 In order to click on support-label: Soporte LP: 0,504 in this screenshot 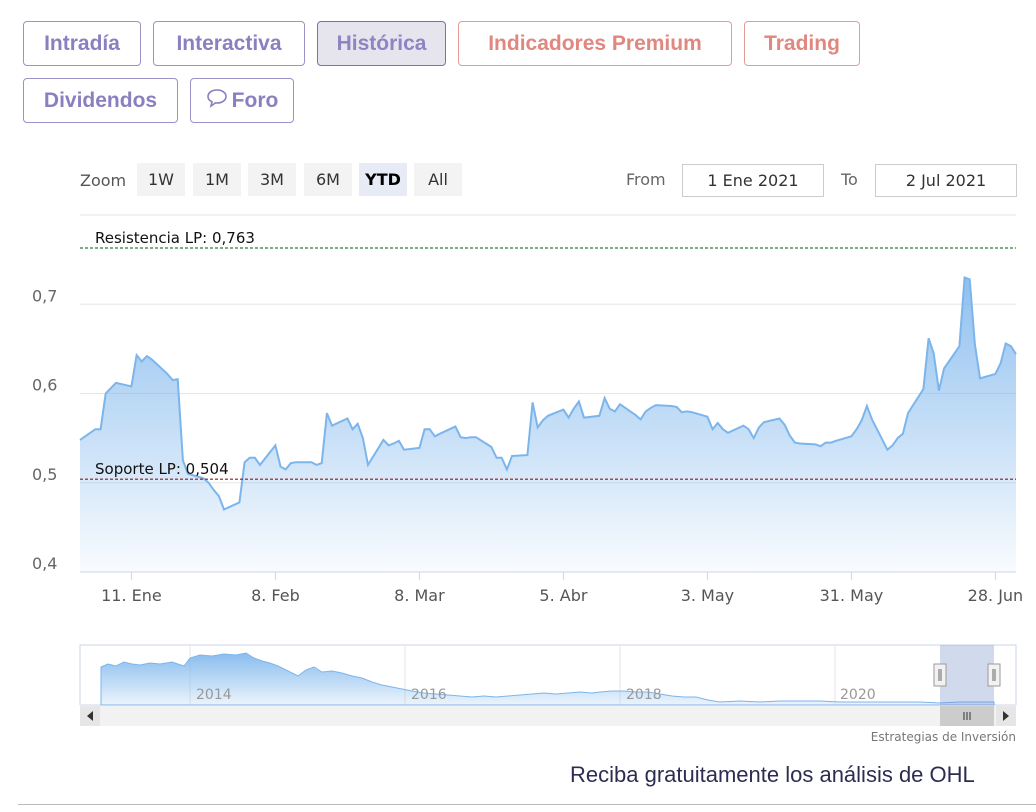, I will do `click(162, 469)`.